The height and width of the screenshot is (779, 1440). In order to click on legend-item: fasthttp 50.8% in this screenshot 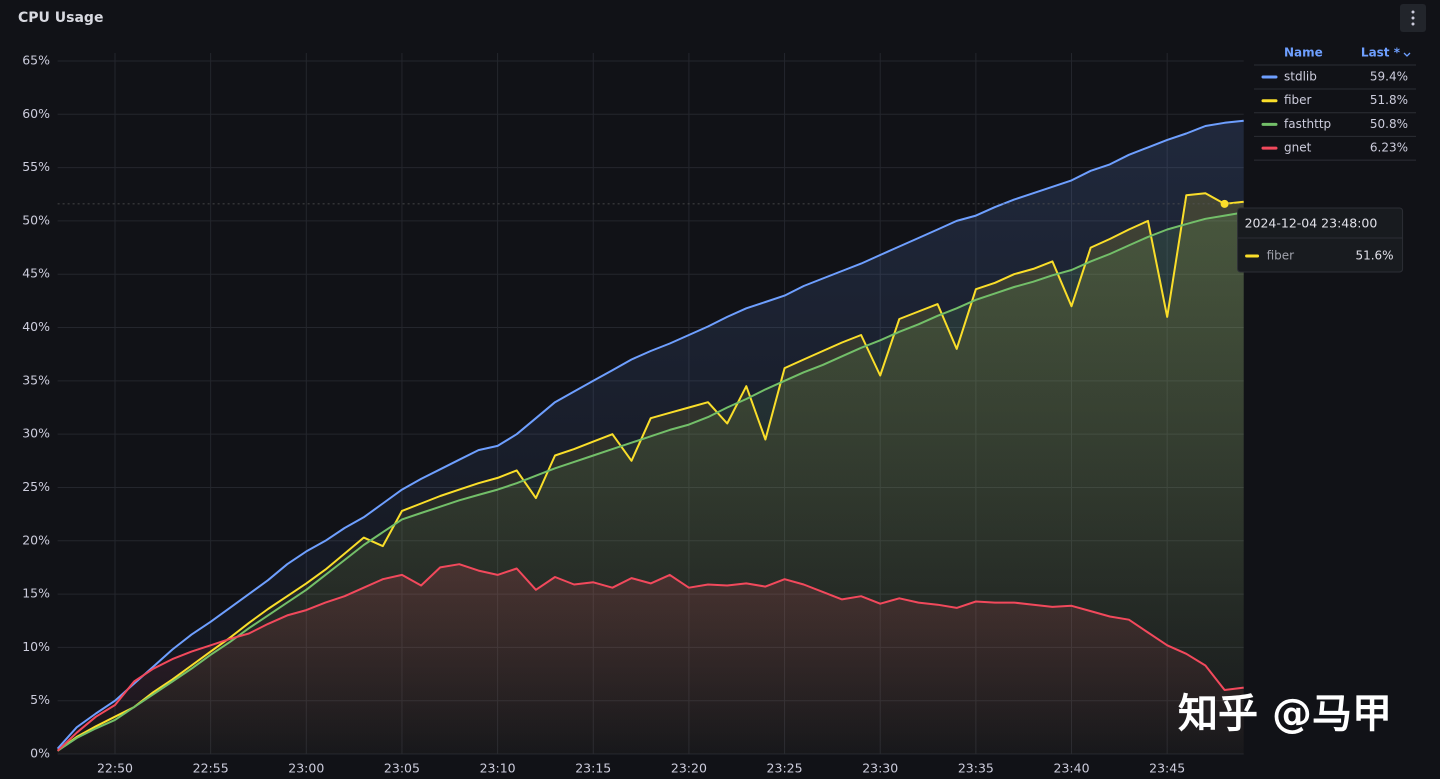, I will do `click(1334, 124)`.